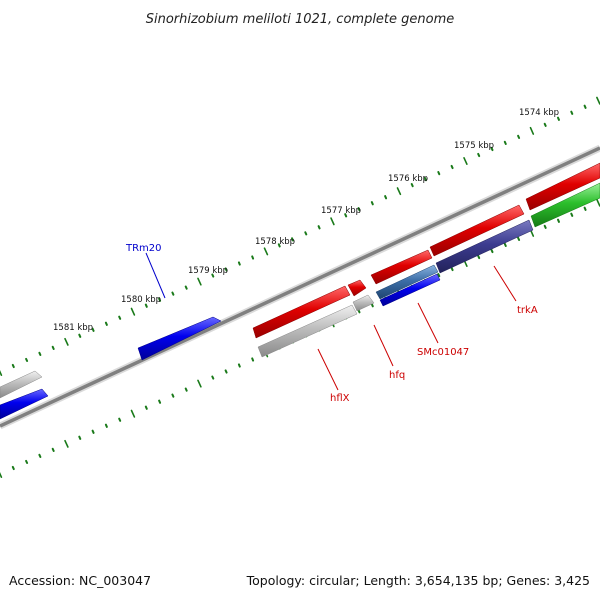 The height and width of the screenshot is (604, 600). What do you see at coordinates (179, 338) in the screenshot?
I see `gene-trm20-arrow` at bounding box center [179, 338].